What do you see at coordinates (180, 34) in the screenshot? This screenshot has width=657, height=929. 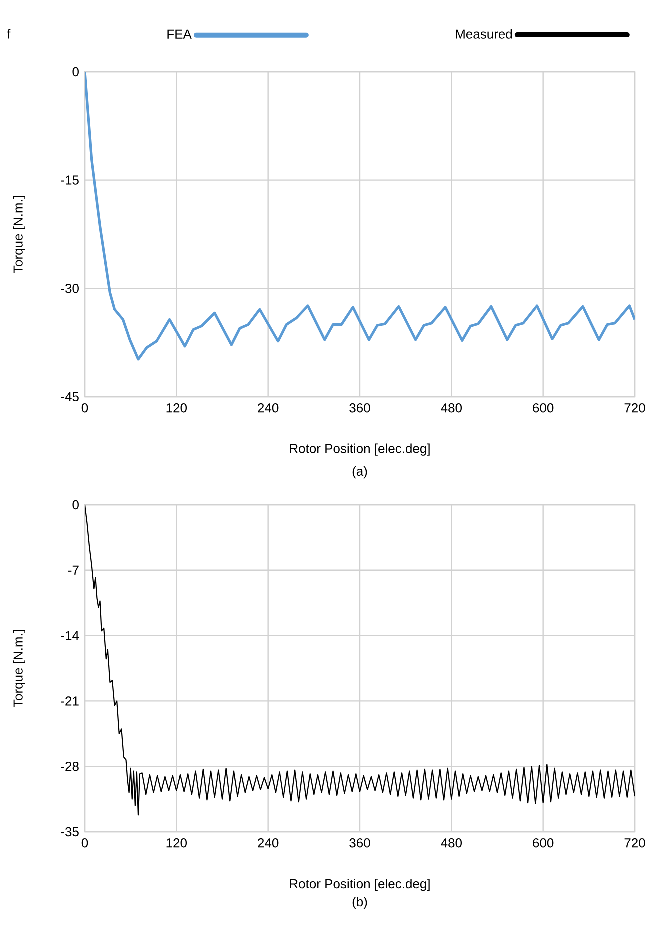 I see `text: FEA` at bounding box center [180, 34].